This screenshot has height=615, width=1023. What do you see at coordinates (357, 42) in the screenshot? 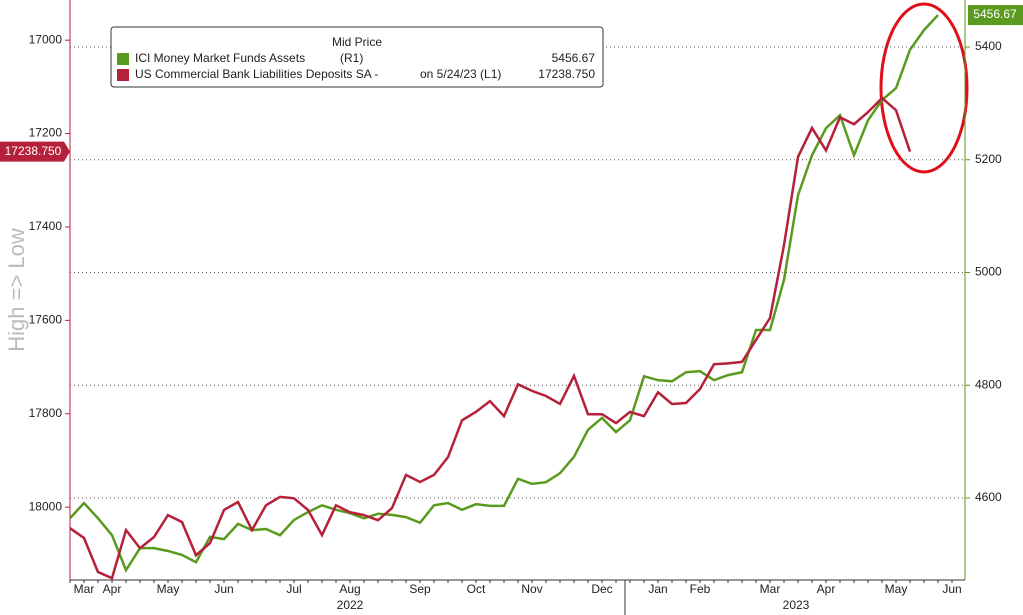
I see `legend-title: Mid Price` at bounding box center [357, 42].